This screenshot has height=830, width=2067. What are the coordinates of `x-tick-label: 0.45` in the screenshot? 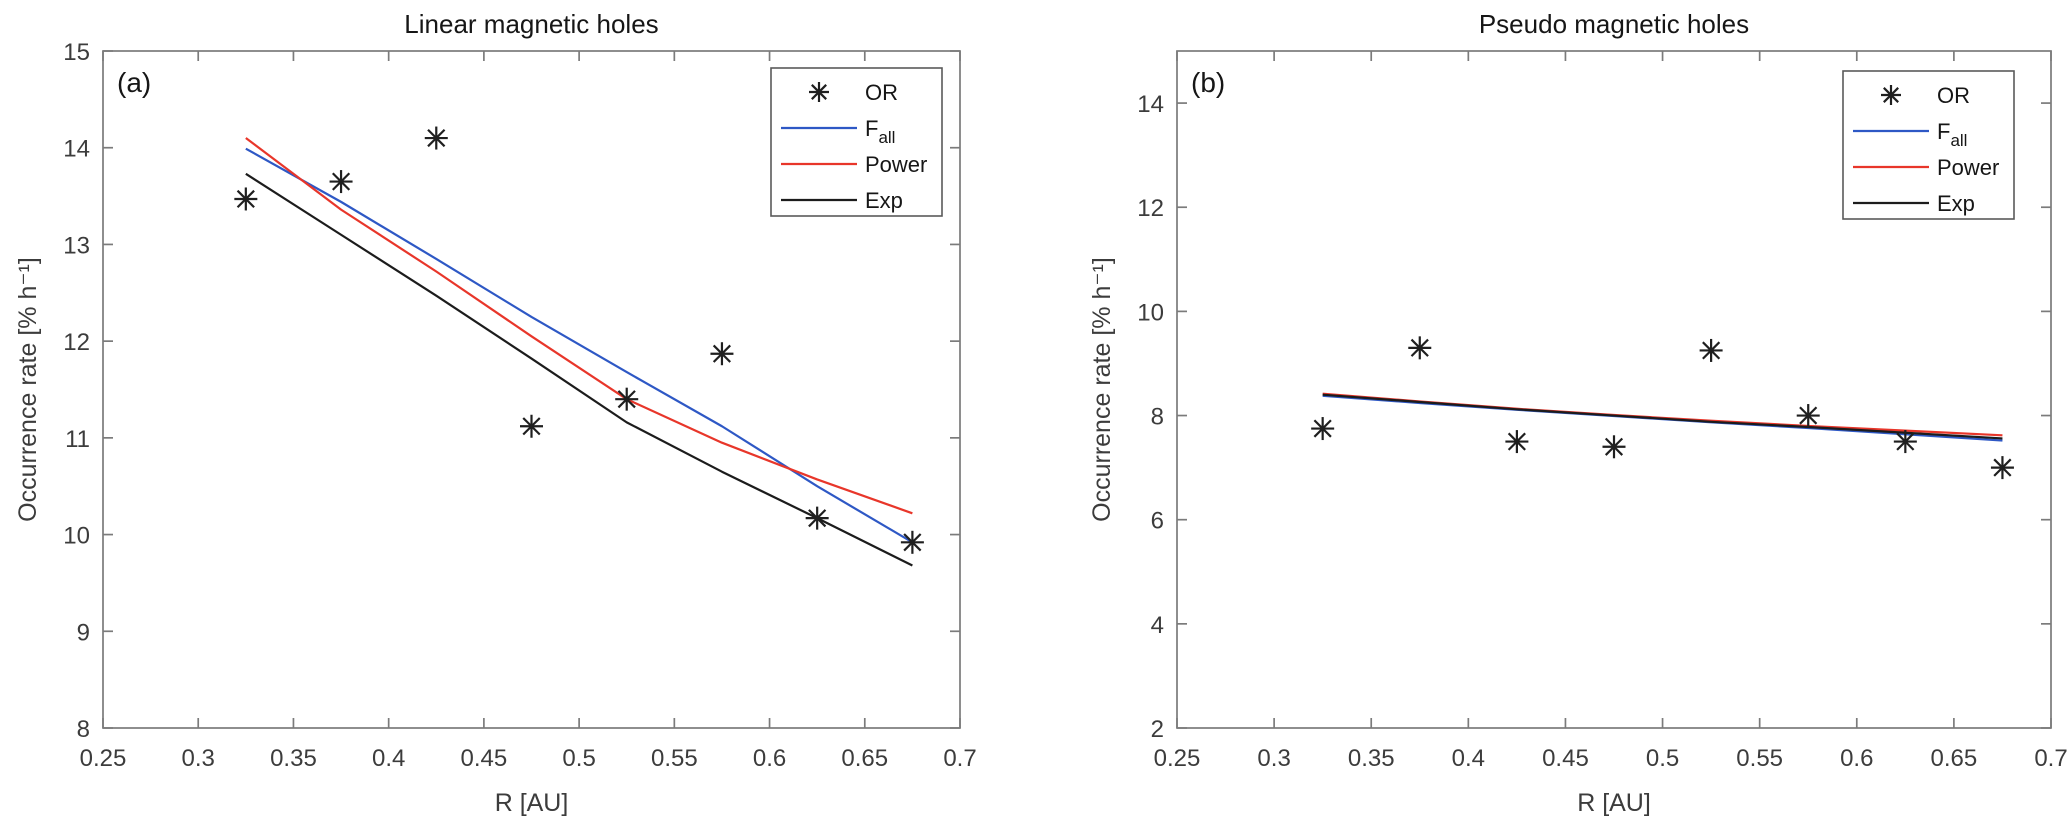 It's located at (1565, 758).